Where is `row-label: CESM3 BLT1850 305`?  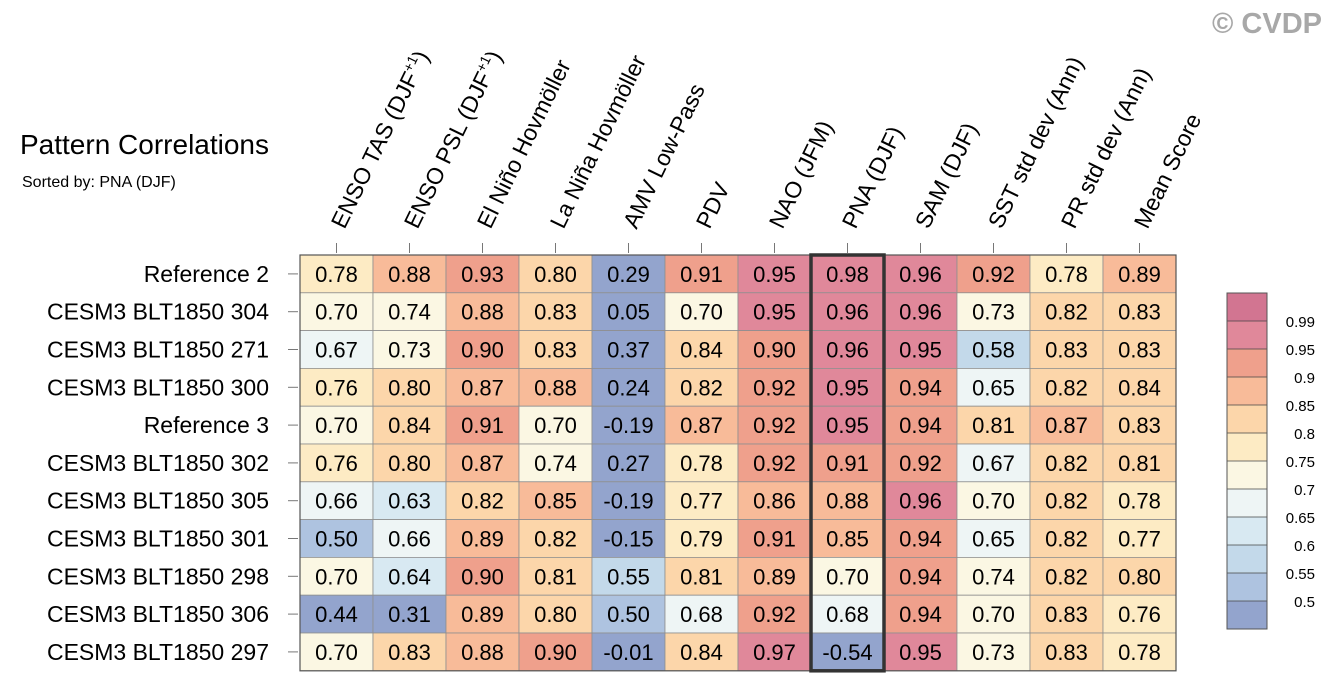
row-label: CESM3 BLT1850 305 is located at coordinates (158, 501).